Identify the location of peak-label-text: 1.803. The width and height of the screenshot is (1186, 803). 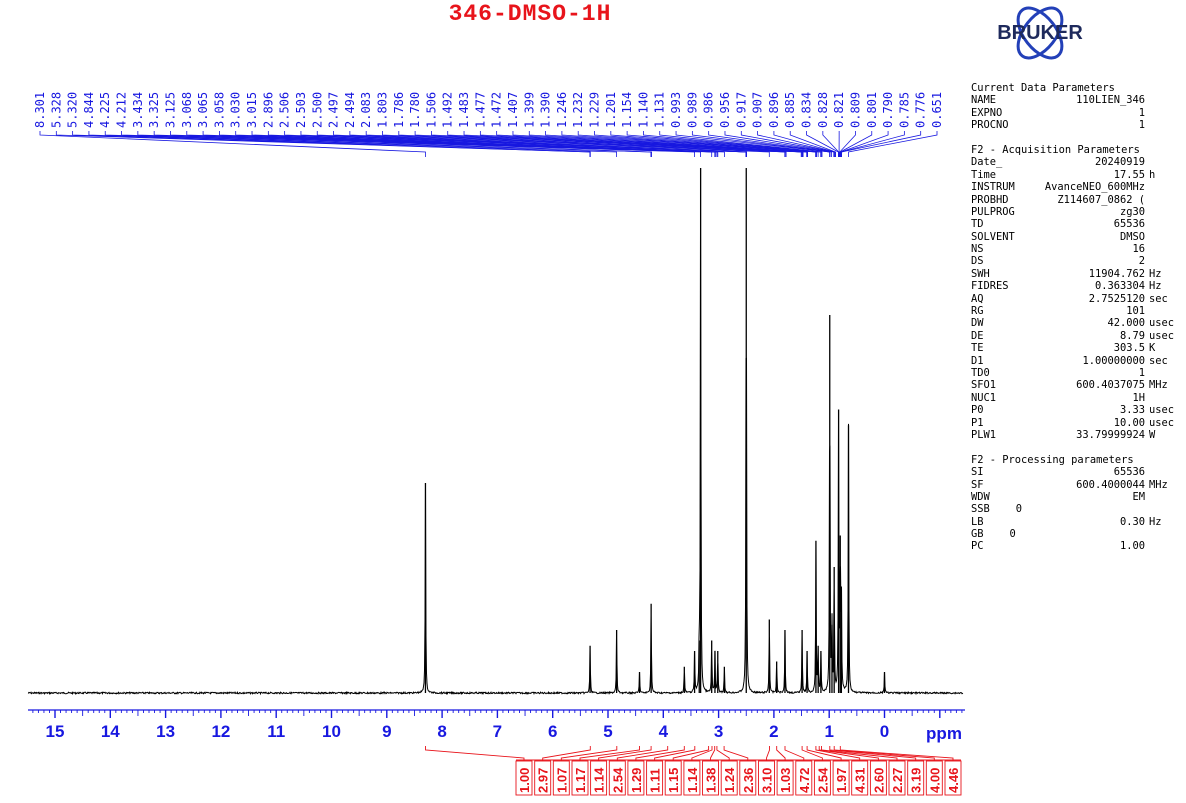
(382, 110).